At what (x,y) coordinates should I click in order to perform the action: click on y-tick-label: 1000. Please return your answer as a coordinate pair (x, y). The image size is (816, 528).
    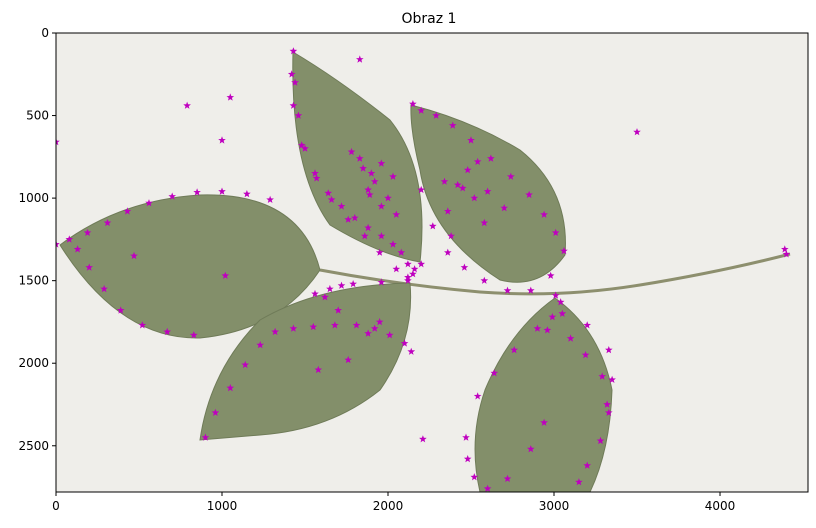
    Looking at the image, I should click on (33, 198).